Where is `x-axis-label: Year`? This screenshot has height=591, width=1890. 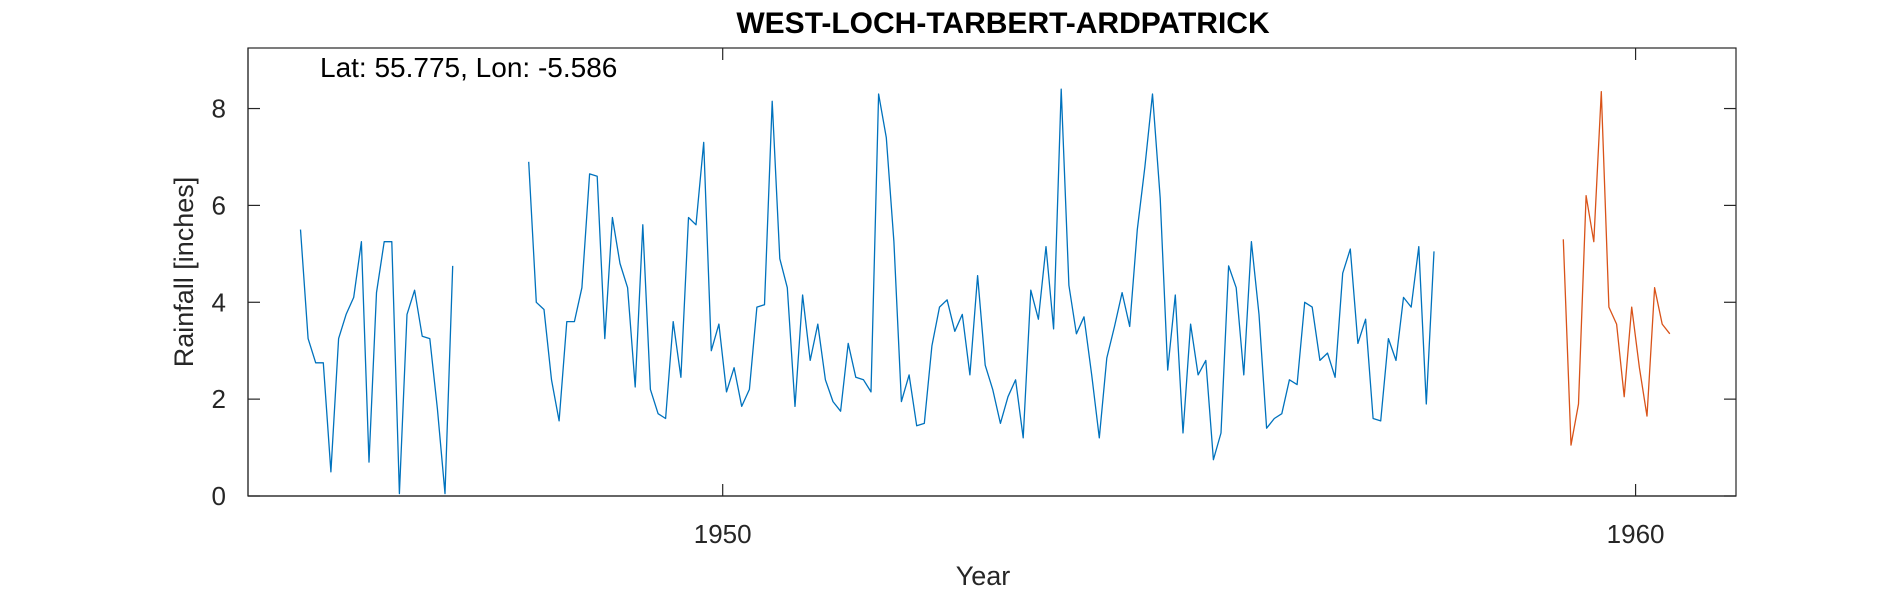 x-axis-label: Year is located at coordinates (983, 576).